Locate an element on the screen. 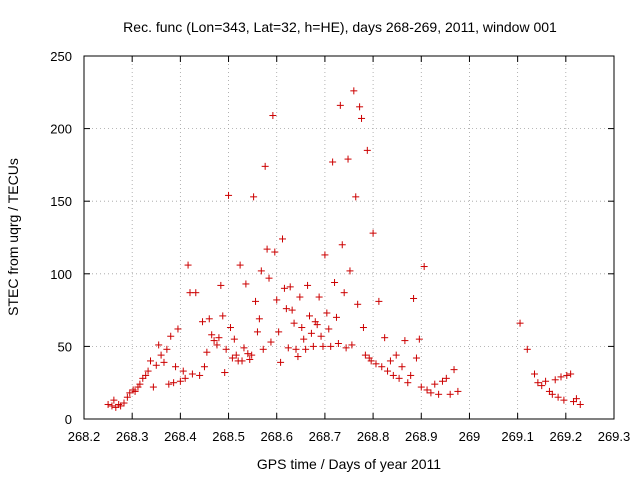 The width and height of the screenshot is (640, 480). y-tick-label: 200 is located at coordinates (61, 129).